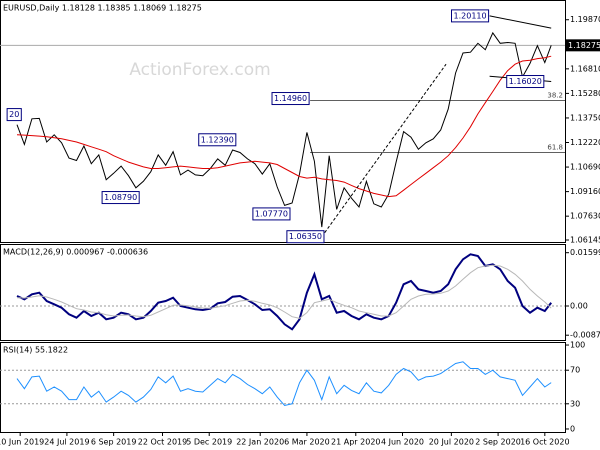  Describe the element at coordinates (162, 442) in the screenshot. I see `x-tick-label: 22 Oct 2019` at that location.